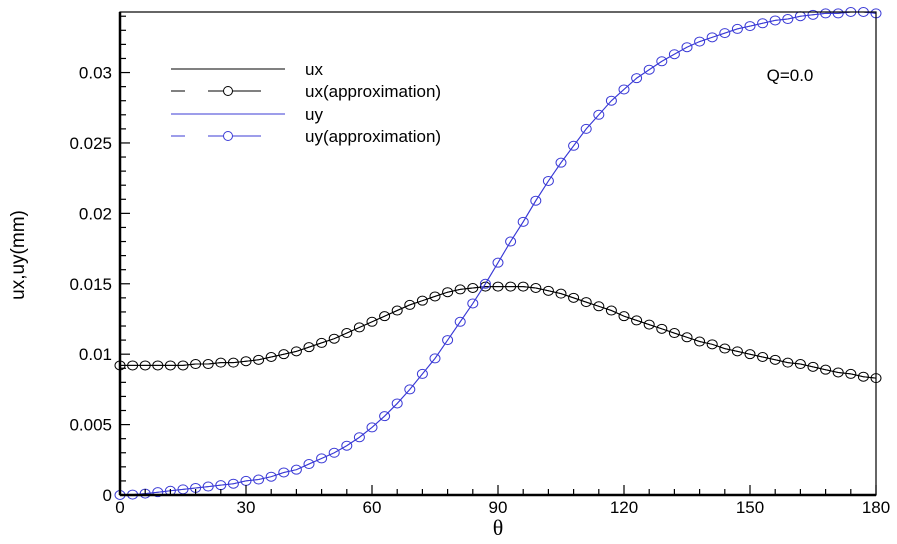 This screenshot has height=544, width=897. What do you see at coordinates (247, 69) in the screenshot?
I see `legend-item: ux` at bounding box center [247, 69].